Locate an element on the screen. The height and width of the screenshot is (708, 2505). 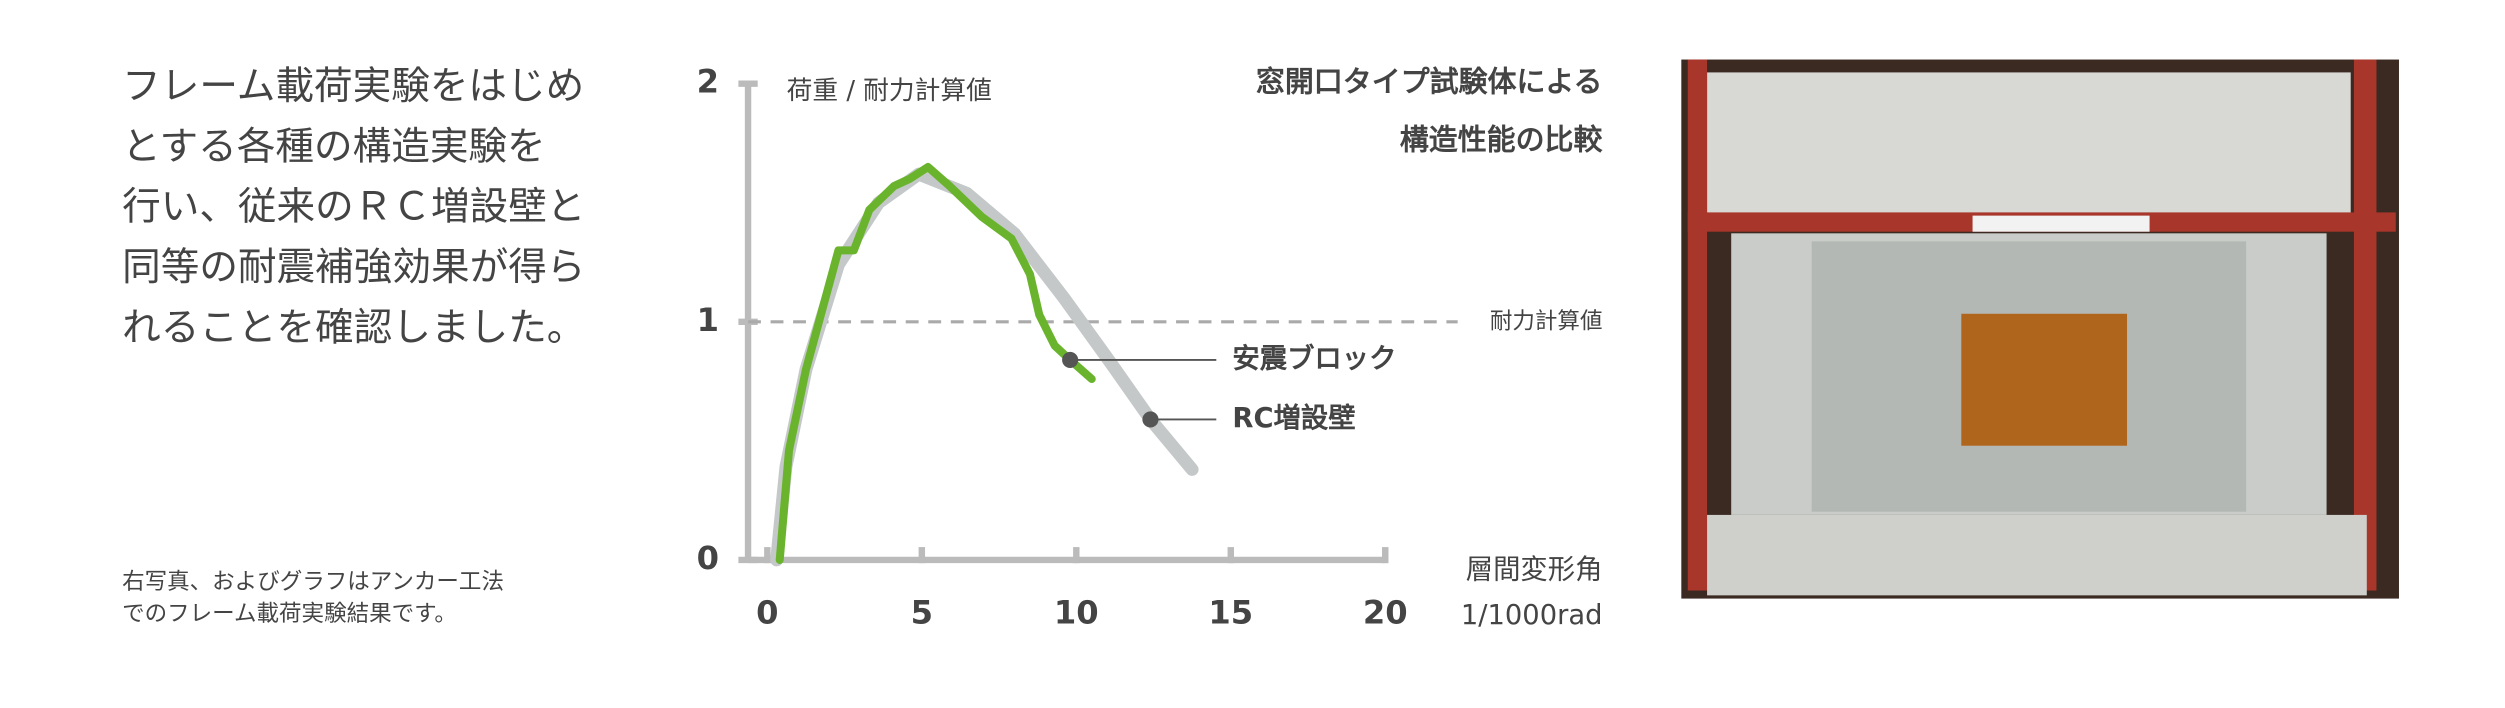
y-tick-label: 2 is located at coordinates (708, 82).